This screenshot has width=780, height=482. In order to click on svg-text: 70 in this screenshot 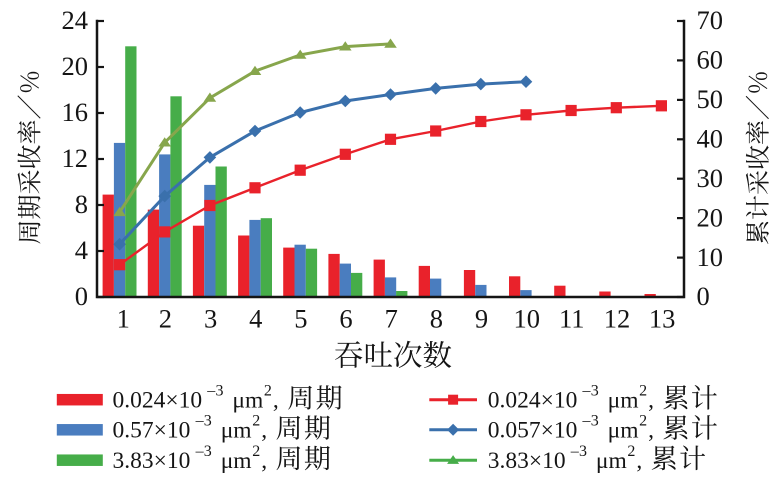, I will do `click(710, 20)`.